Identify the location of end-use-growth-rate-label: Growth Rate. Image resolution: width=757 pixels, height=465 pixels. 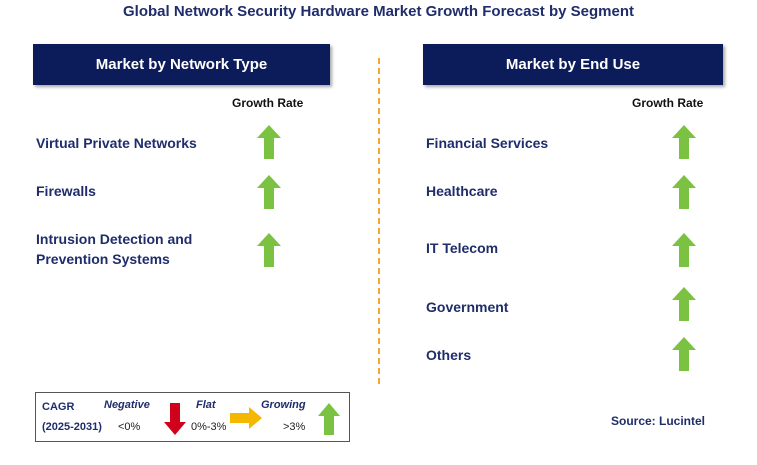
(668, 103).